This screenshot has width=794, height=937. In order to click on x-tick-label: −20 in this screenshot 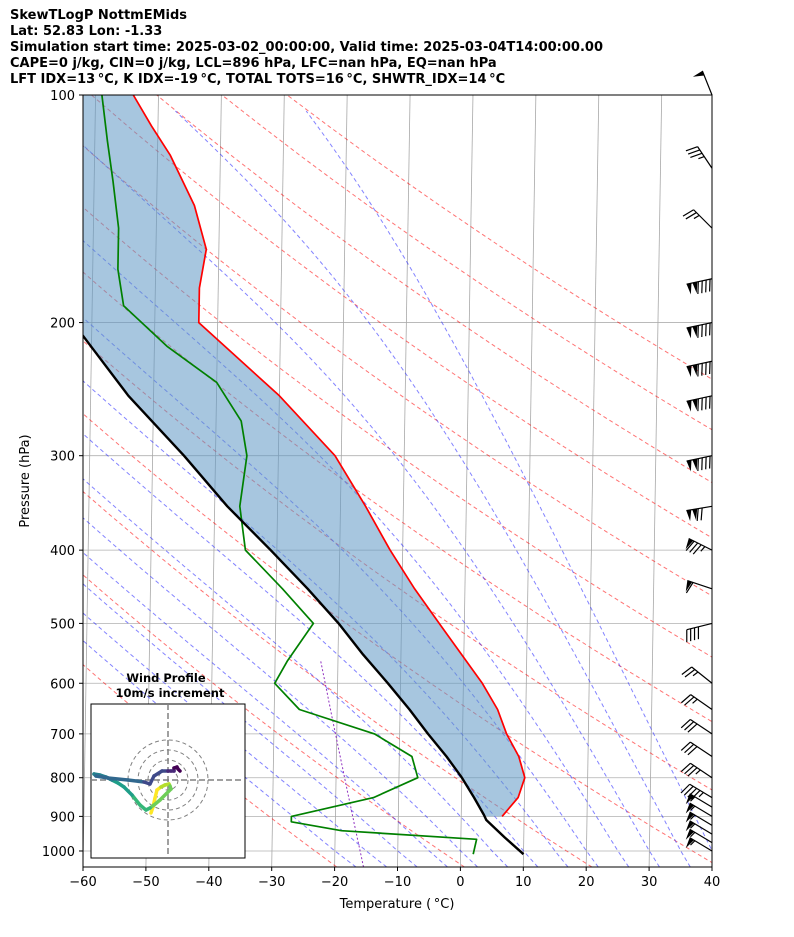, I will do `click(334, 882)`.